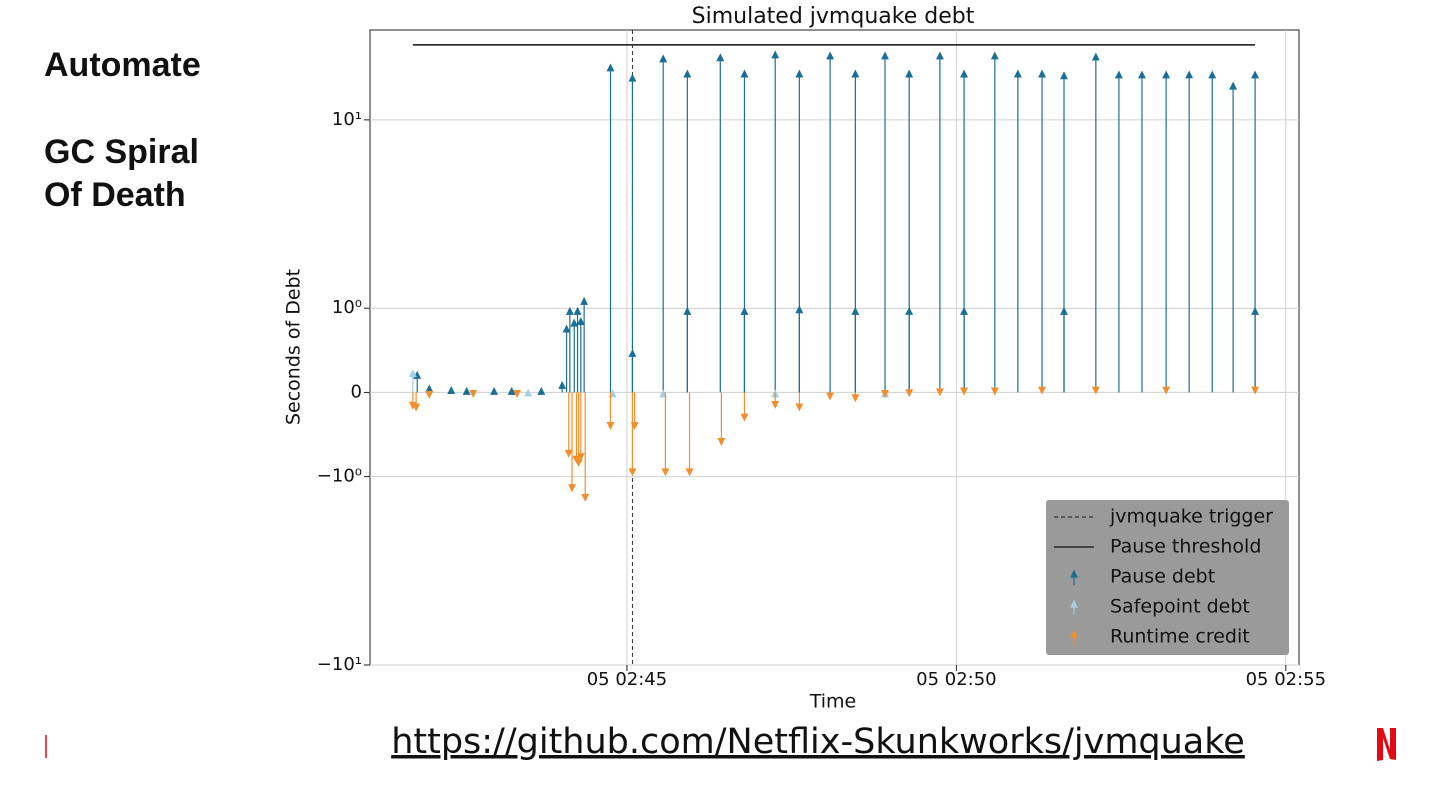 This screenshot has width=1440, height=810. What do you see at coordinates (956, 679) in the screenshot?
I see `x-tick-label: 05 02:50` at bounding box center [956, 679].